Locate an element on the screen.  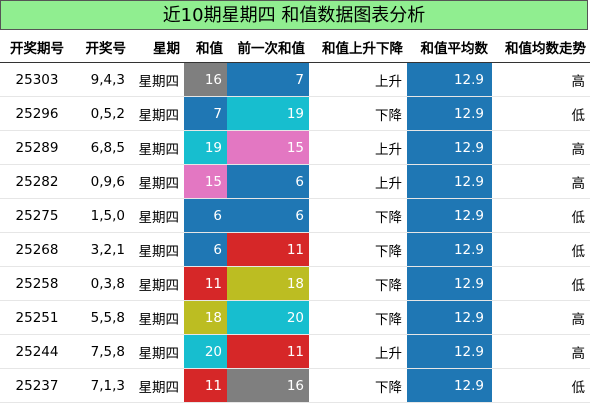
column-header-5: 和值上升下降 is located at coordinates (358, 47).